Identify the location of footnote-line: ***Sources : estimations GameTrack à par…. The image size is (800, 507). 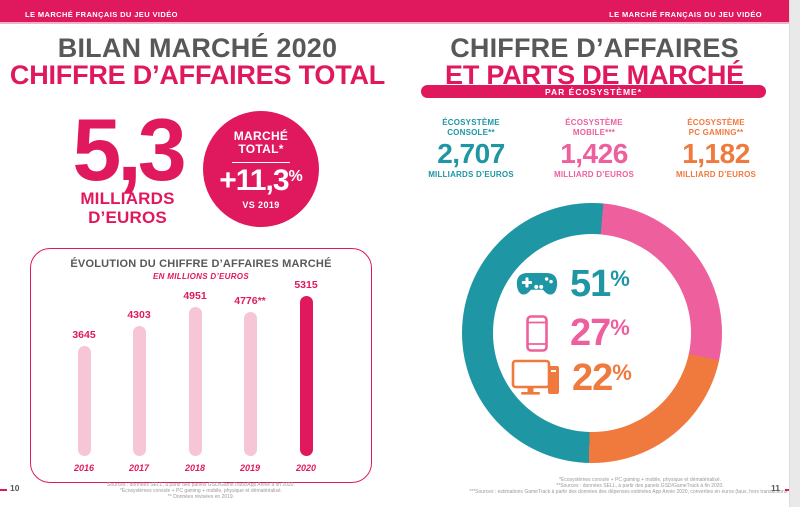
(634, 491).